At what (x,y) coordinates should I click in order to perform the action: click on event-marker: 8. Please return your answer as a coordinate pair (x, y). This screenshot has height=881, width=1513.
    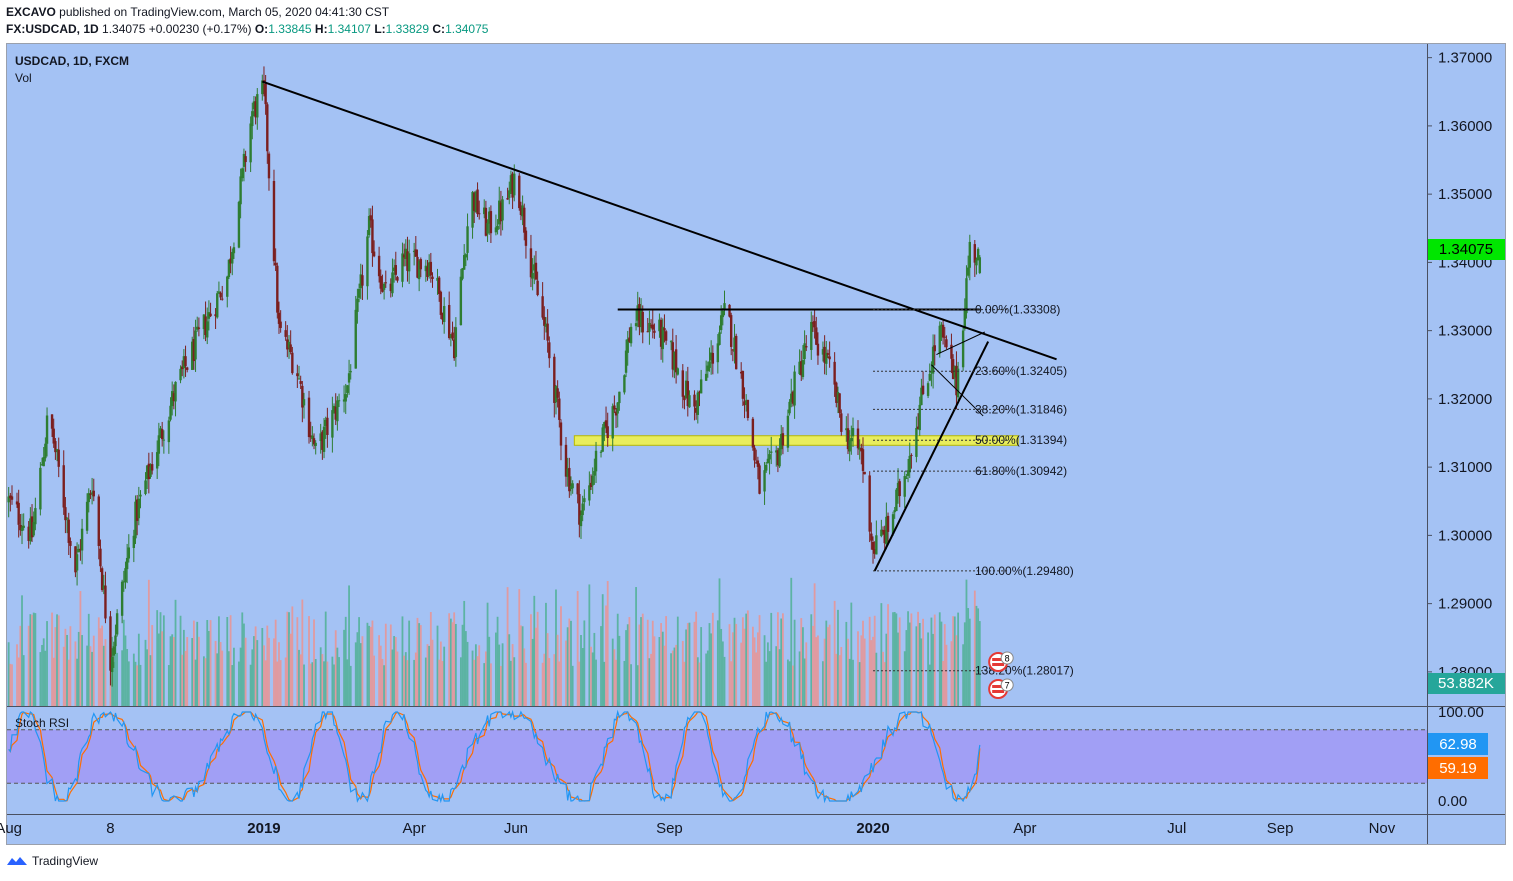
    Looking at the image, I should click on (1001, 661).